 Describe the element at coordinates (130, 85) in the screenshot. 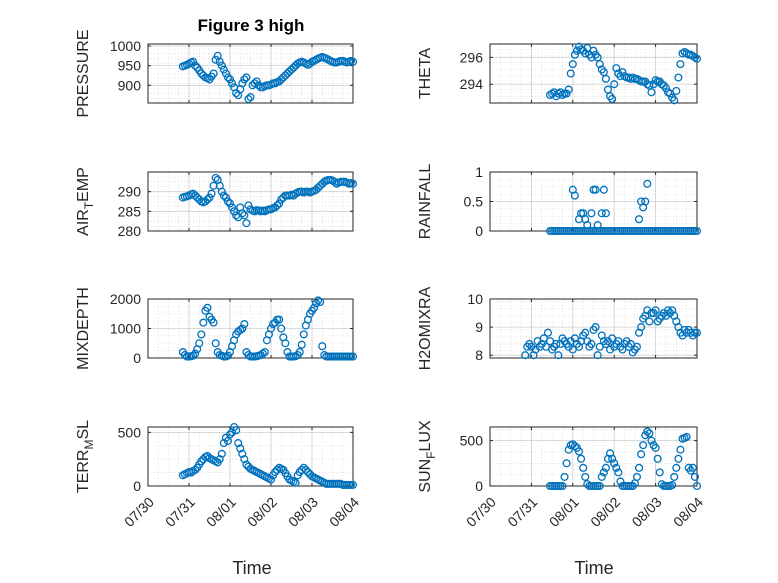

I see `y-tick-label: 900` at that location.